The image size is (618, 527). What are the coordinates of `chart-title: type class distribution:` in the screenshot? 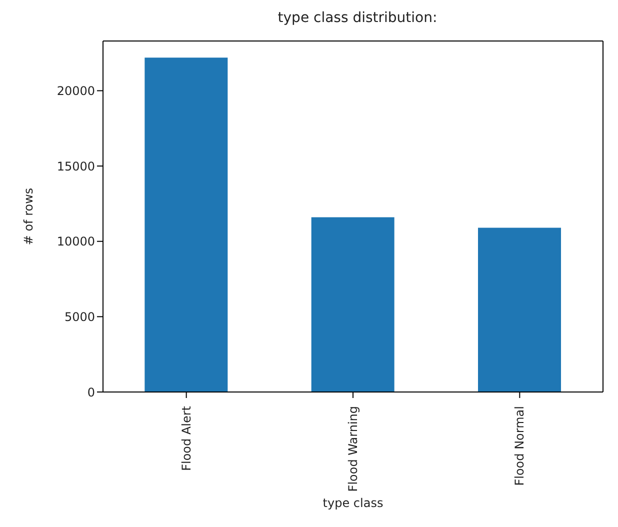 It's located at (357, 18).